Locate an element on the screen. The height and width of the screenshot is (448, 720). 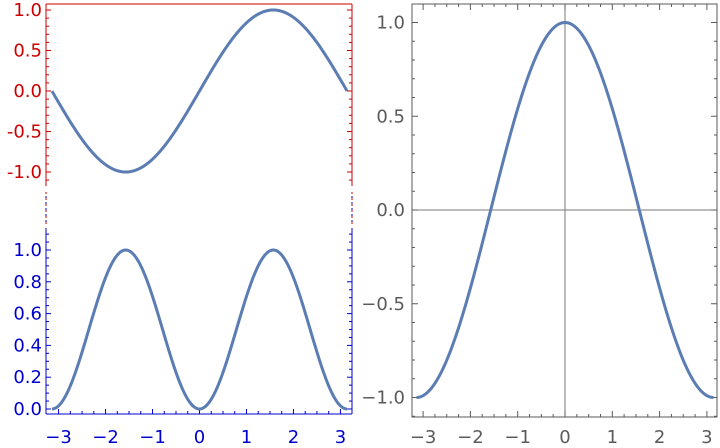
bottom-x-tick-label: −3 is located at coordinates (58, 437).